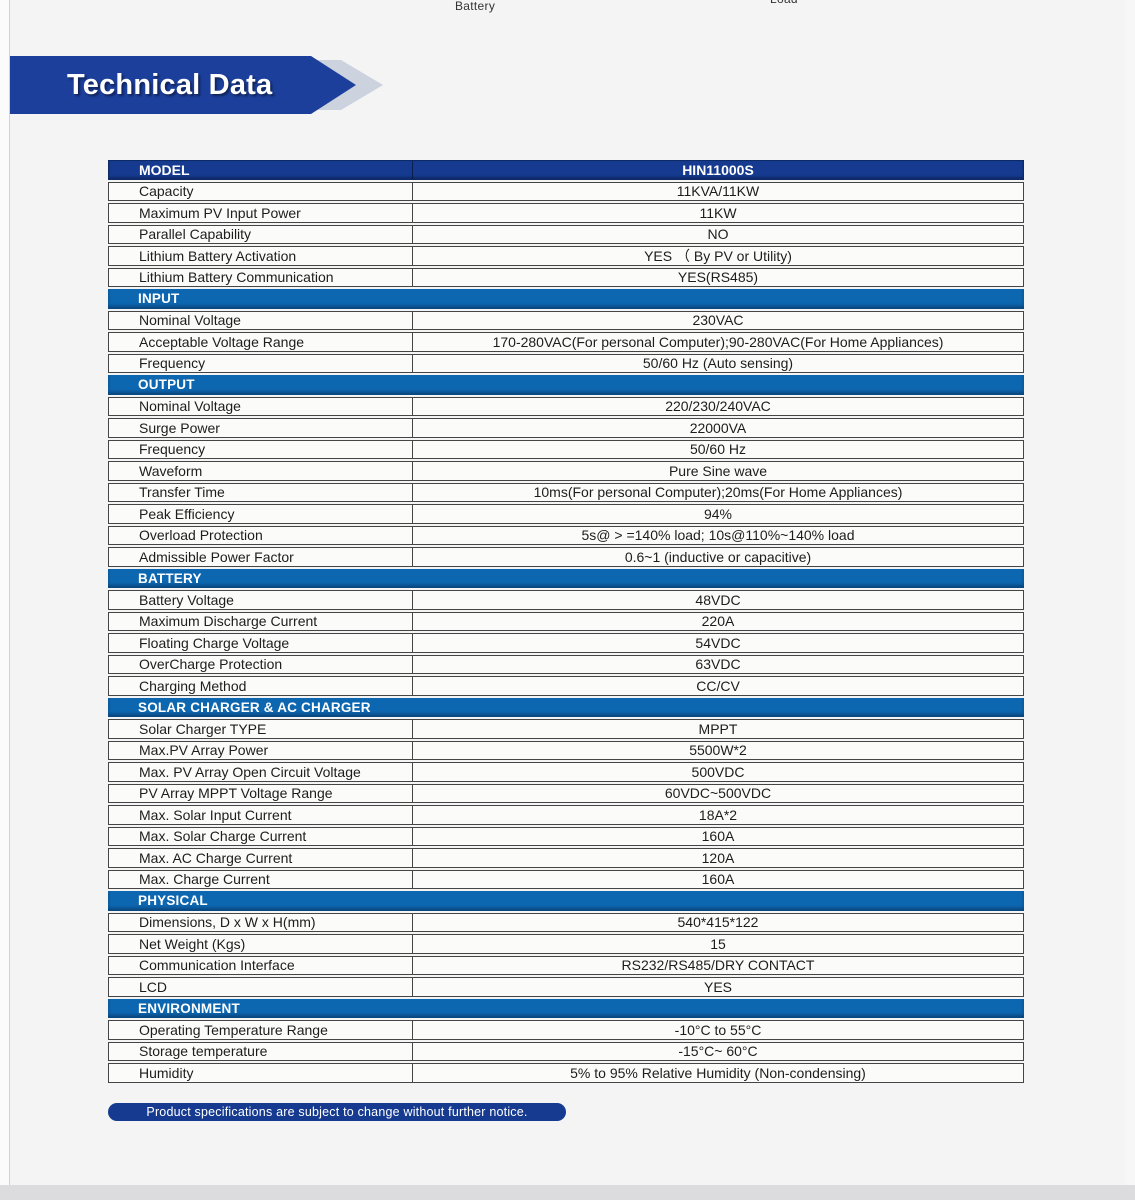 The height and width of the screenshot is (1200, 1135). Describe the element at coordinates (261, 1030) in the screenshot. I see `spec-label: Operating Temperature Range` at that location.